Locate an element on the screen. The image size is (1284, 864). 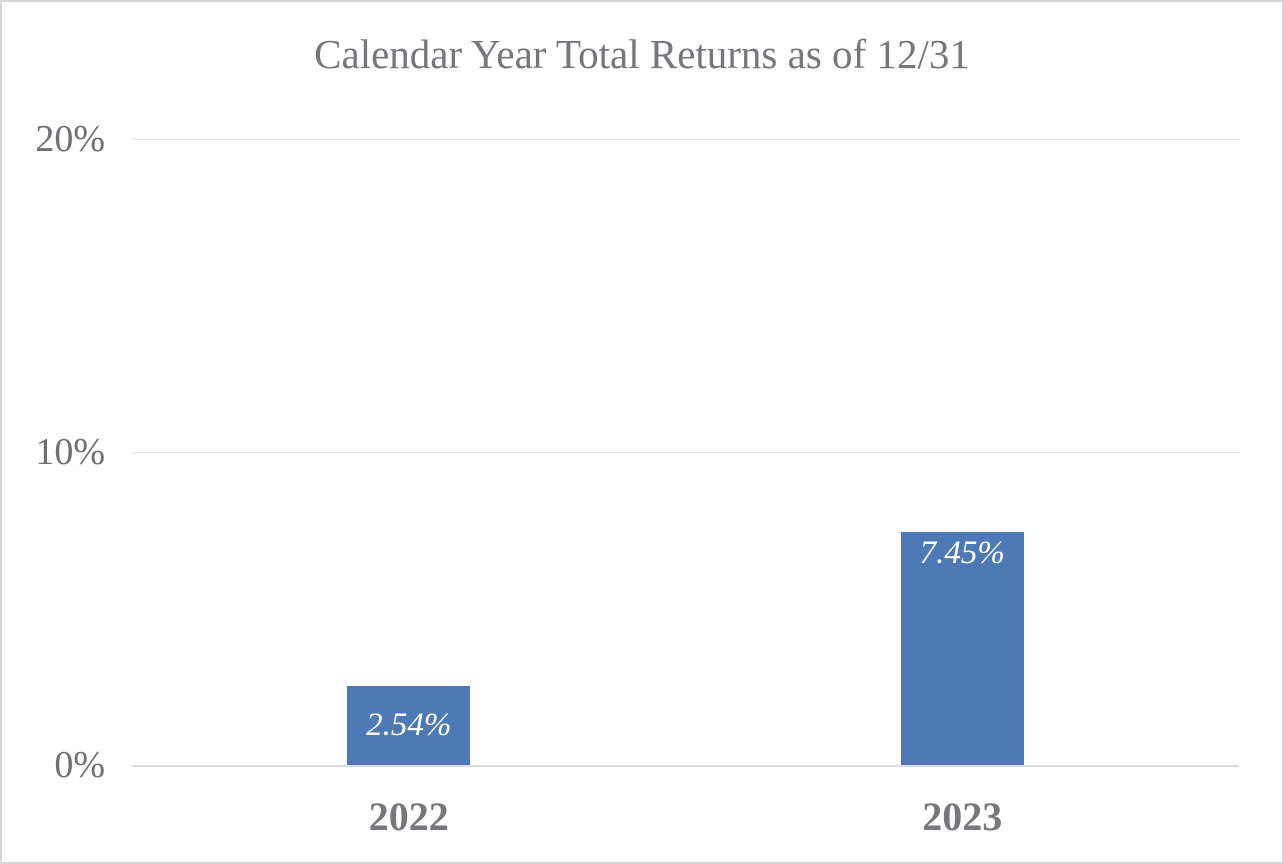
bar-2022: 2.54% is located at coordinates (409, 725).